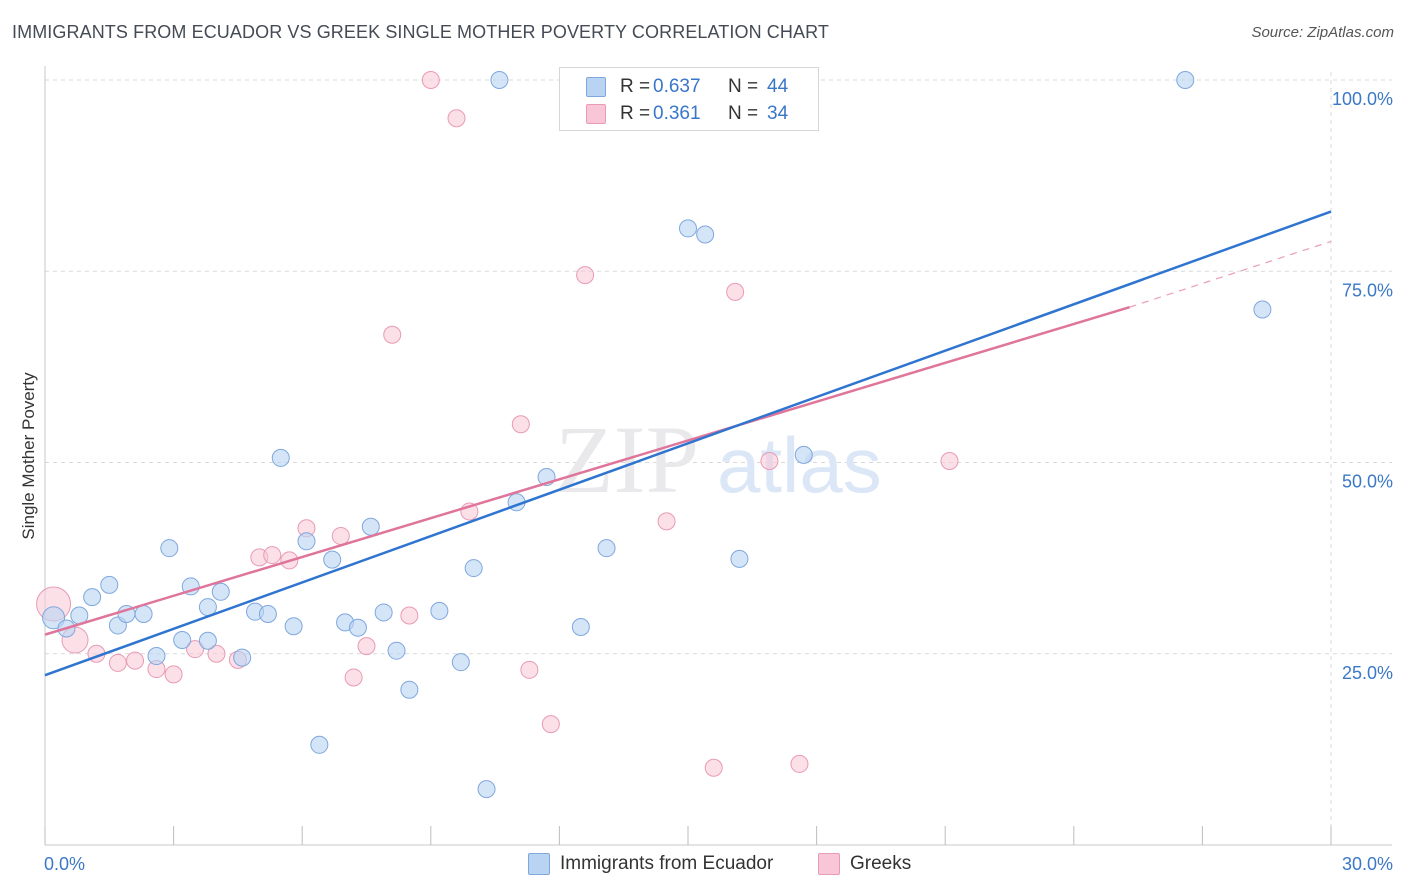 This screenshot has width=1406, height=892. I want to click on bottom-legend-label: Greeks, so click(881, 863).